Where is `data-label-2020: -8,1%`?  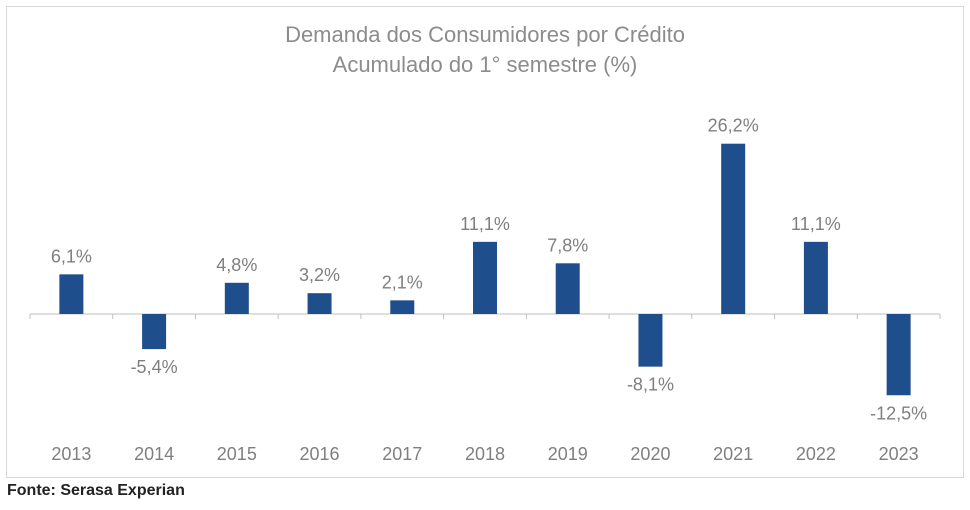
data-label-2020: -8,1% is located at coordinates (650, 385).